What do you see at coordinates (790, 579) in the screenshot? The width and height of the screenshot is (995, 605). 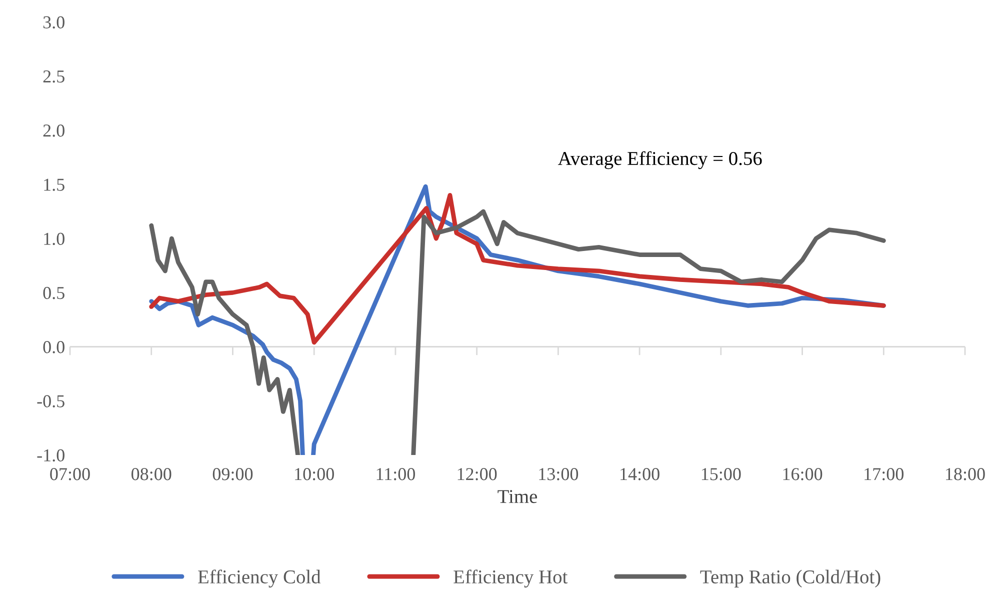 I see `legend-label: Temp Ratio (Cold/Hot)` at bounding box center [790, 579].